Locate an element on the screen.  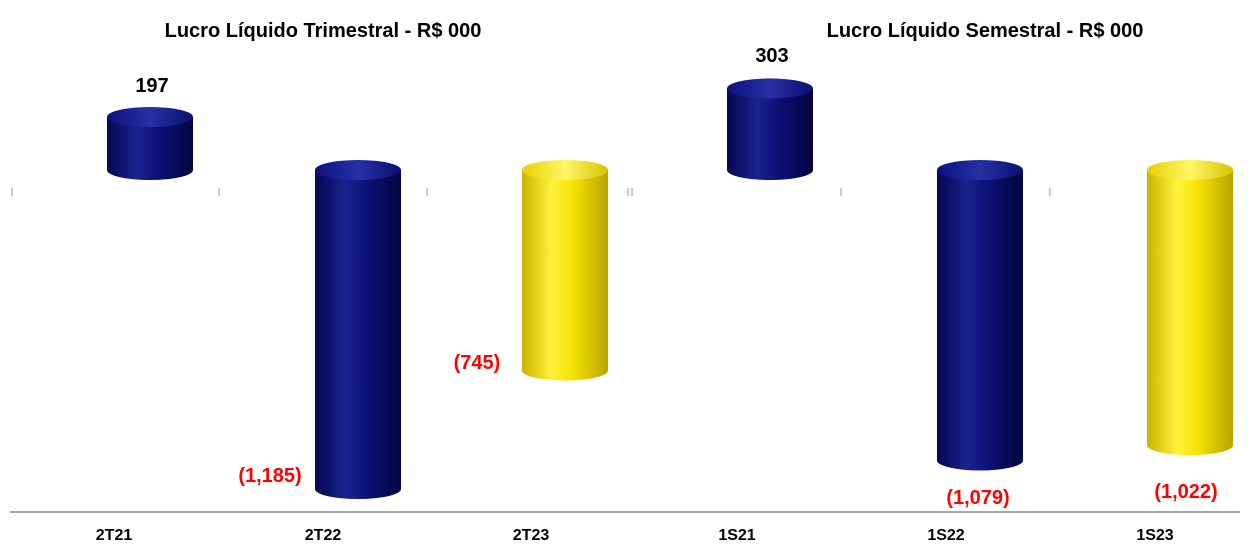
category-label-2t23: 2T23 is located at coordinates (531, 535).